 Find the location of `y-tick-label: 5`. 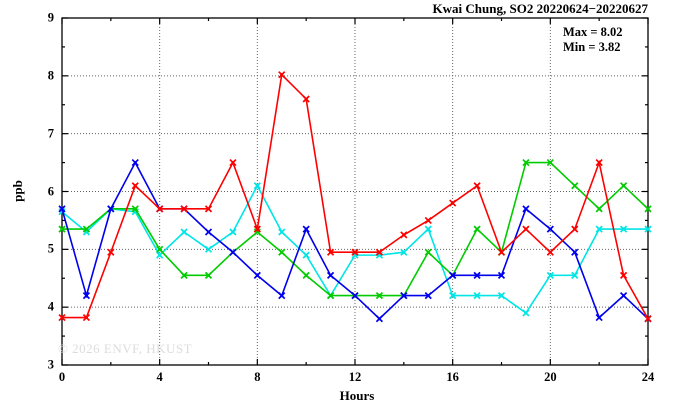

y-tick-label: 5 is located at coordinates (50, 248).